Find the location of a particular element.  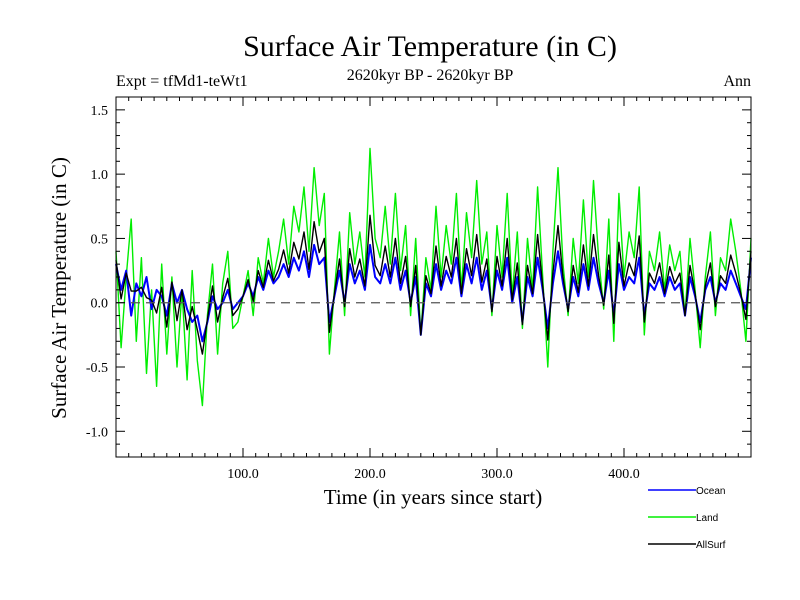

chart-title: Surface Air Temperature (in C) is located at coordinates (430, 46).